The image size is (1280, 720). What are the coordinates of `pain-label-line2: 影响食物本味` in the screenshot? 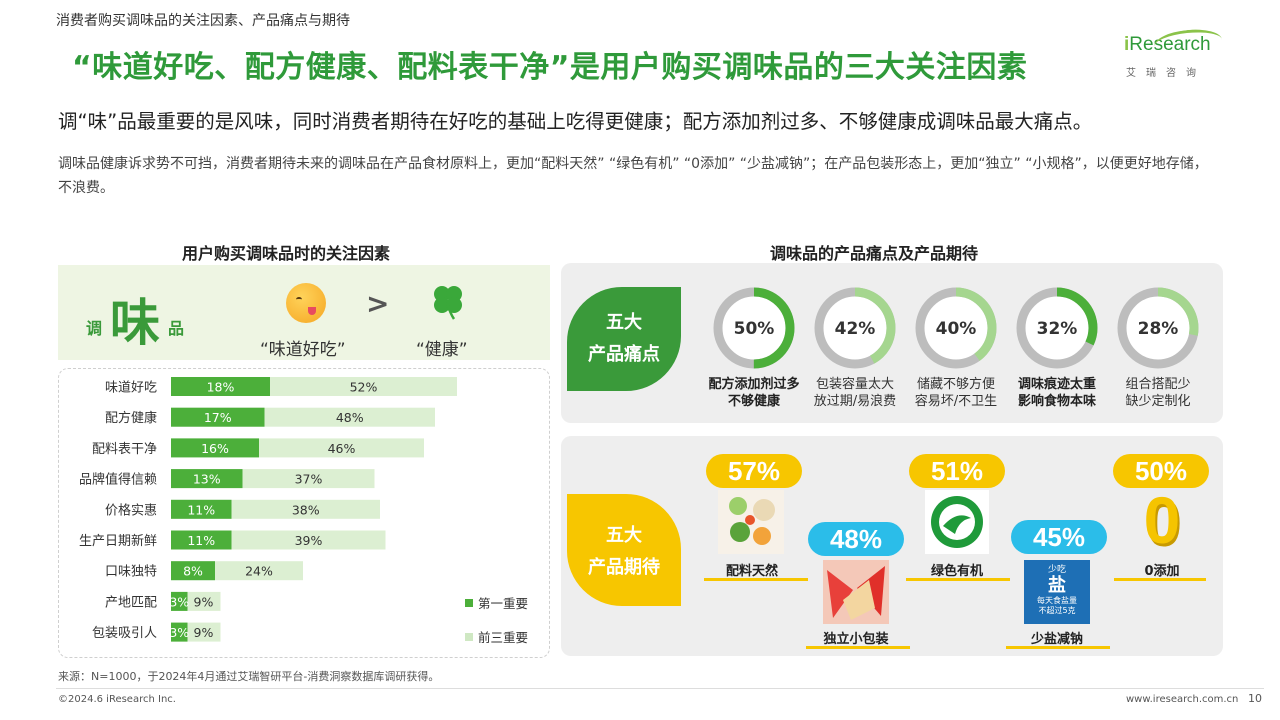 It's located at (1056, 401).